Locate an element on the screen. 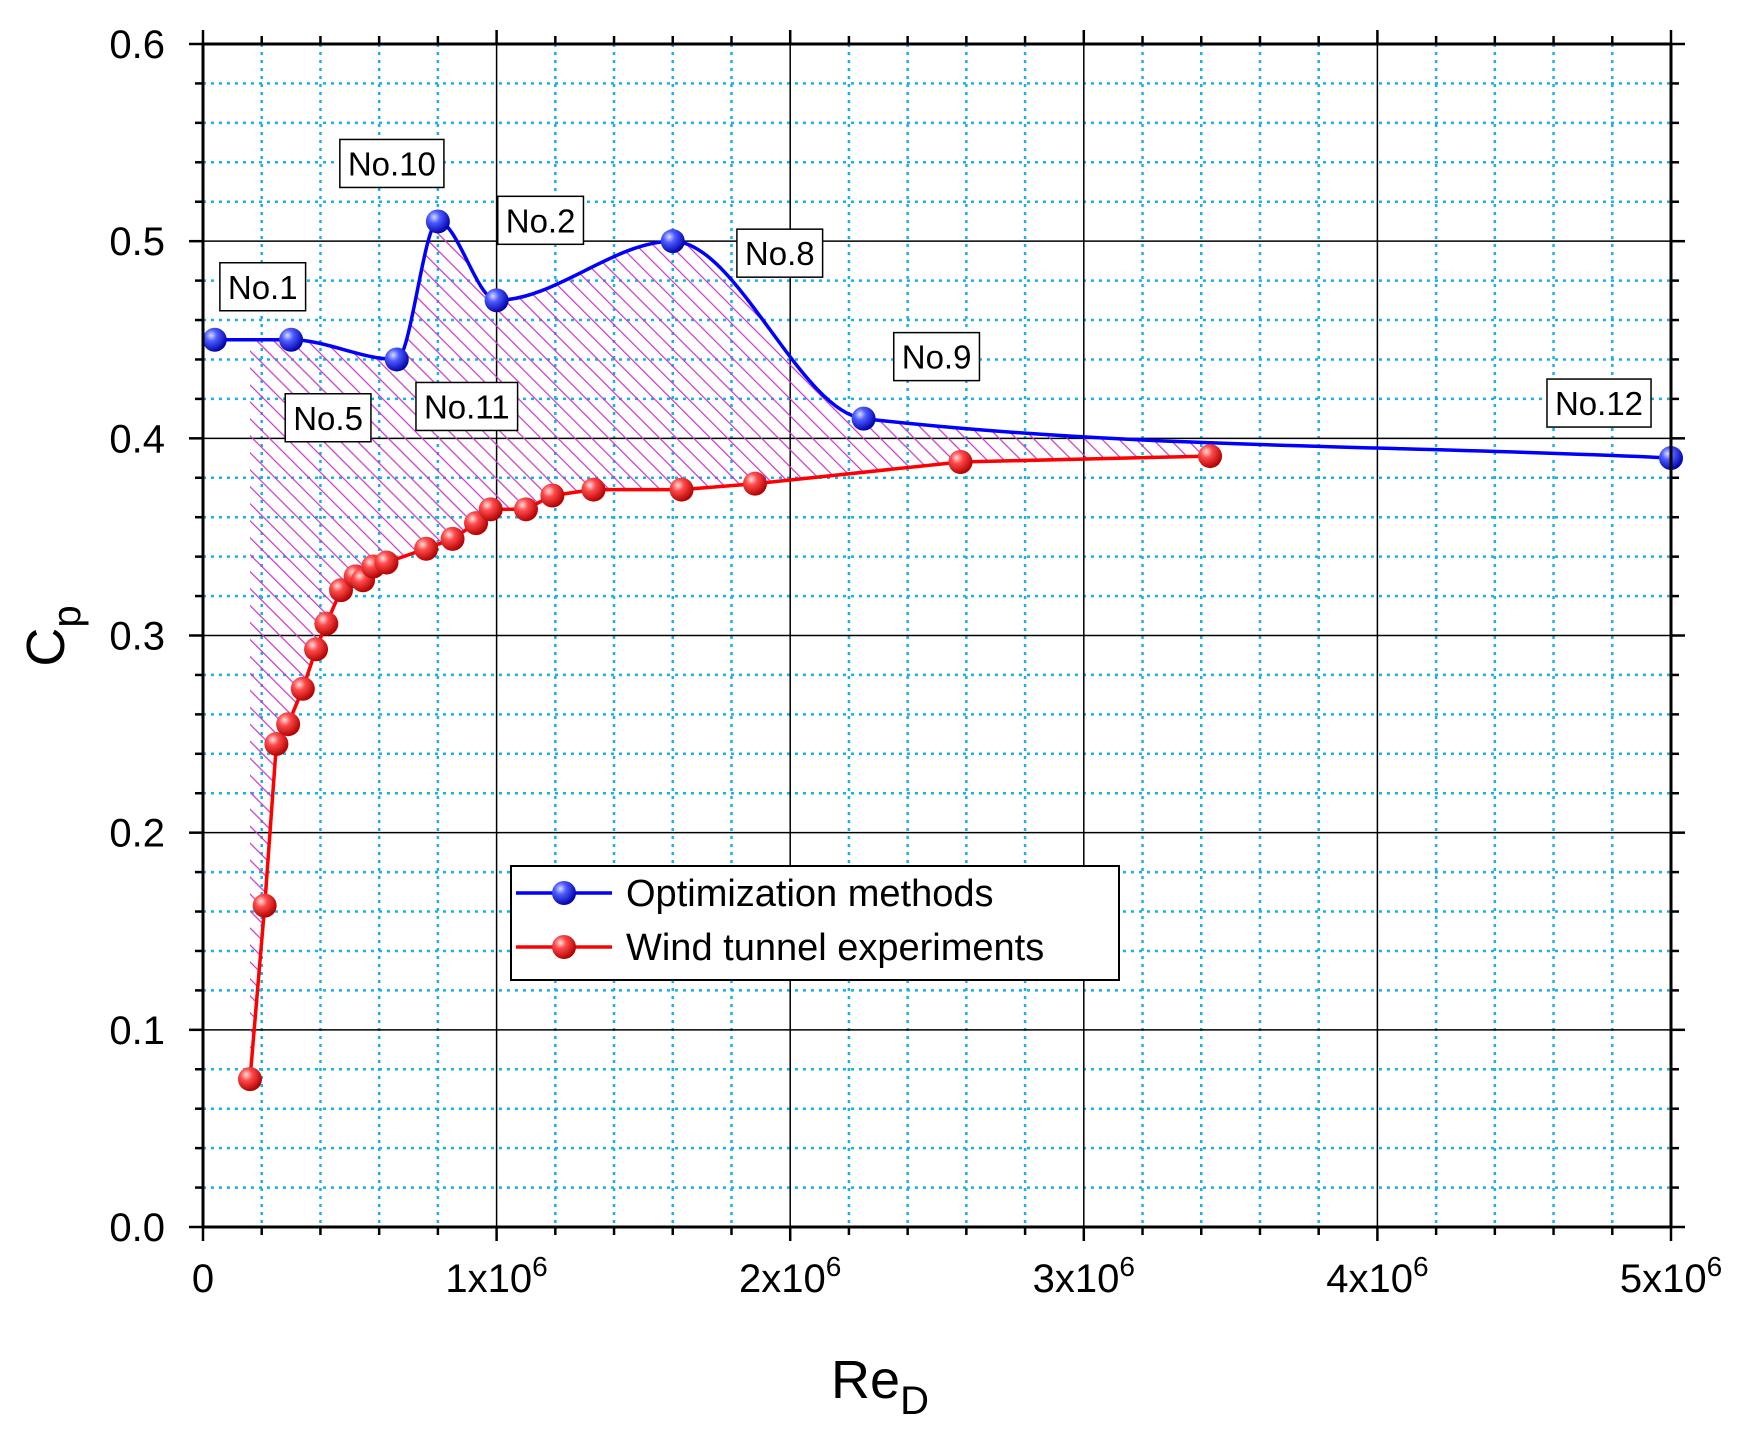 This screenshot has height=1431, width=1744. annotation-text: No.11 is located at coordinates (467, 406).